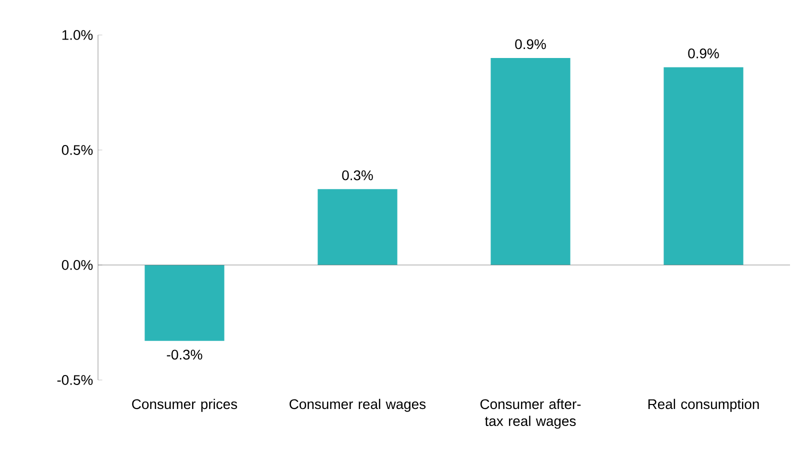 The width and height of the screenshot is (798, 463). Describe the element at coordinates (703, 405) in the screenshot. I see `x-tick-label: Real consumption` at that location.